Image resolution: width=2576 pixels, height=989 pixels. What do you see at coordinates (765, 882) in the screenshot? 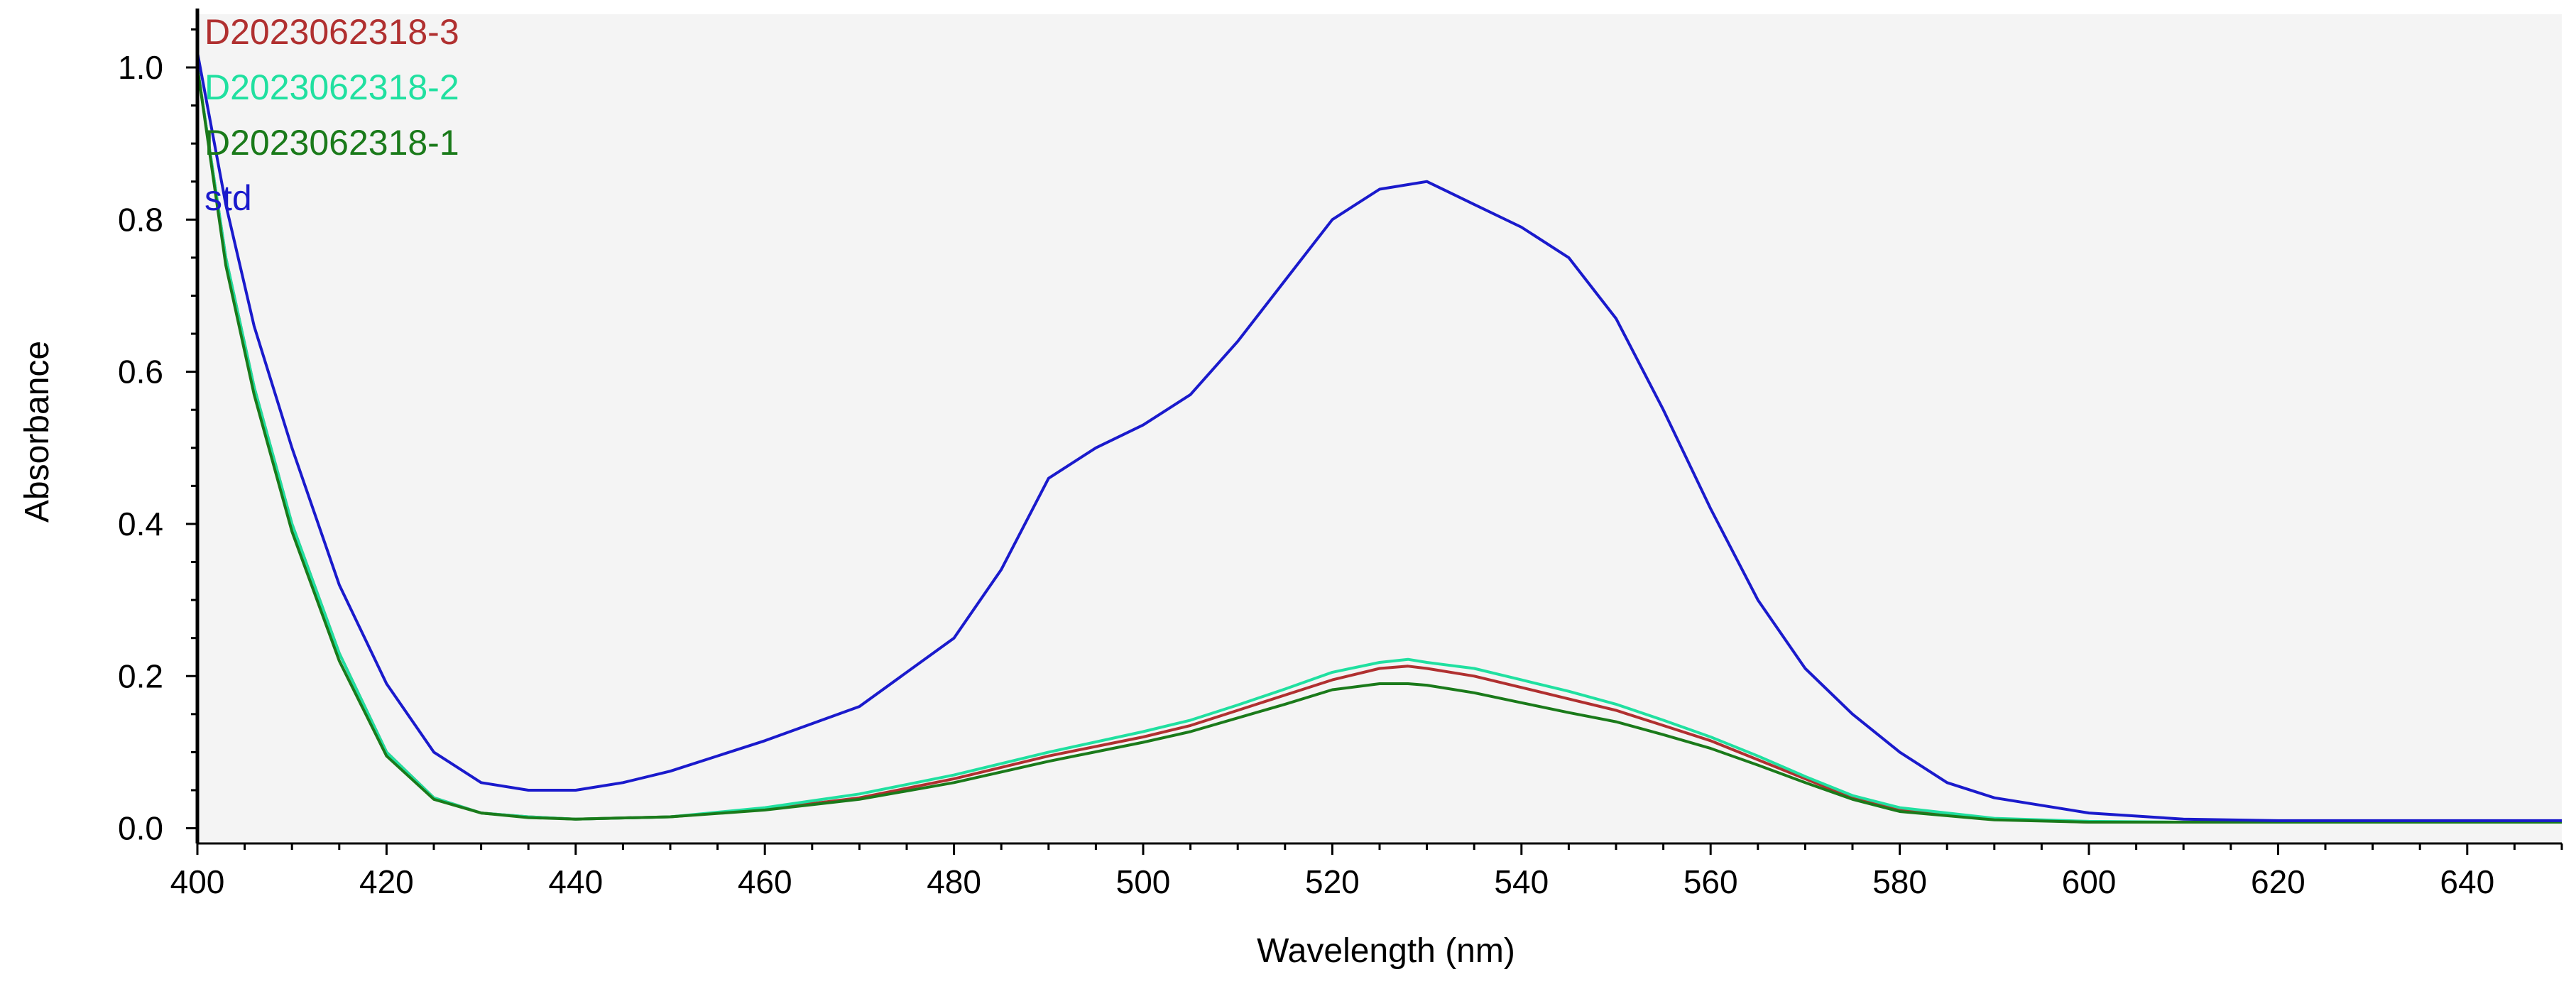
I see `x-tick-label: 460` at bounding box center [765, 882].